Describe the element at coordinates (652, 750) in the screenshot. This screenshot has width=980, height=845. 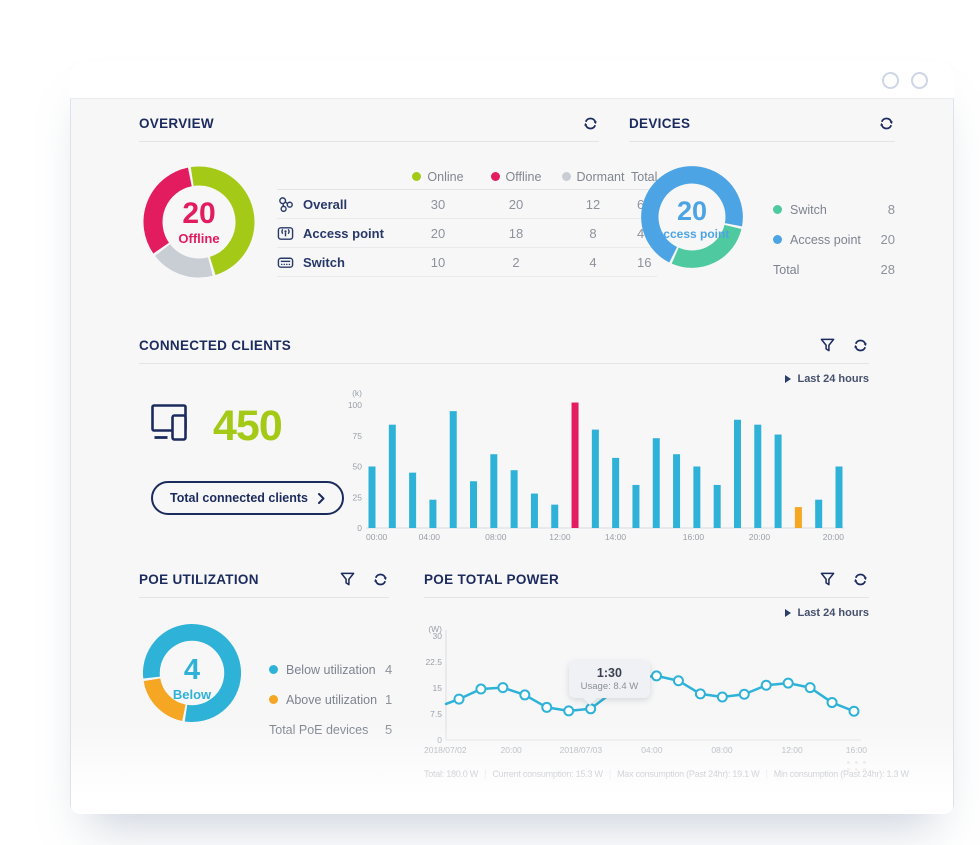
I see `svg-text: 04:00` at that location.